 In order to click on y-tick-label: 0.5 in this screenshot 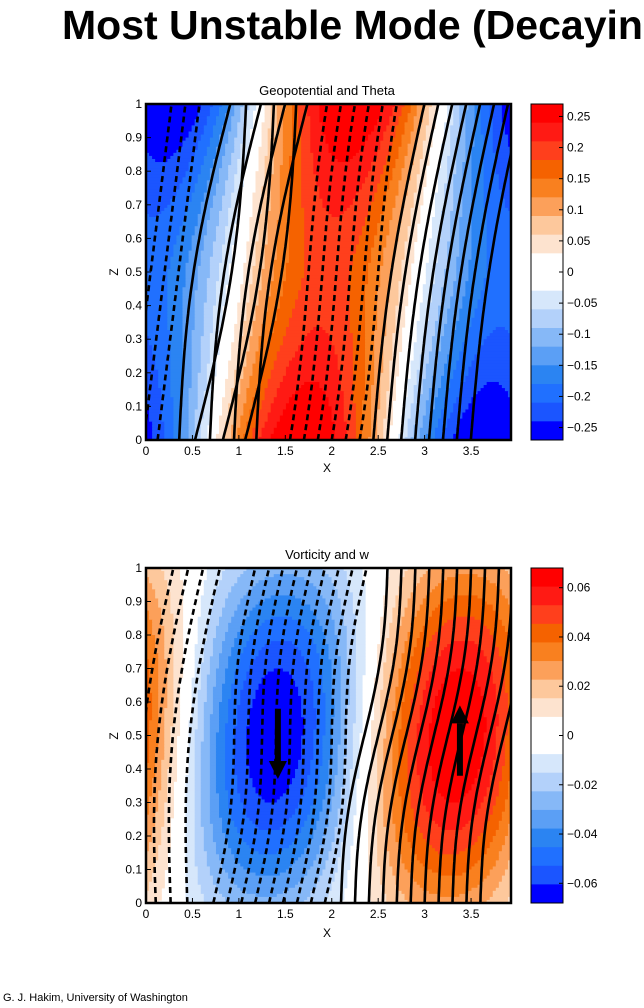, I will do `click(133, 272)`.